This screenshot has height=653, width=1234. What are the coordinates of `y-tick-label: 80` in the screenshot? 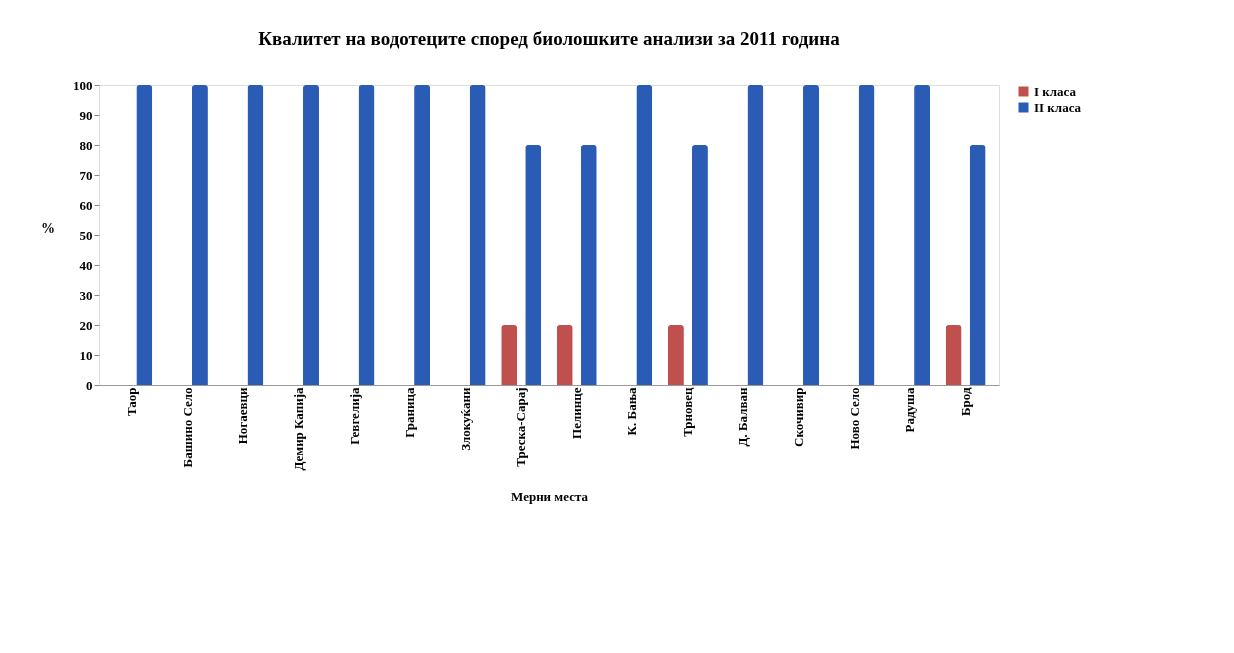 It's located at (86, 145).